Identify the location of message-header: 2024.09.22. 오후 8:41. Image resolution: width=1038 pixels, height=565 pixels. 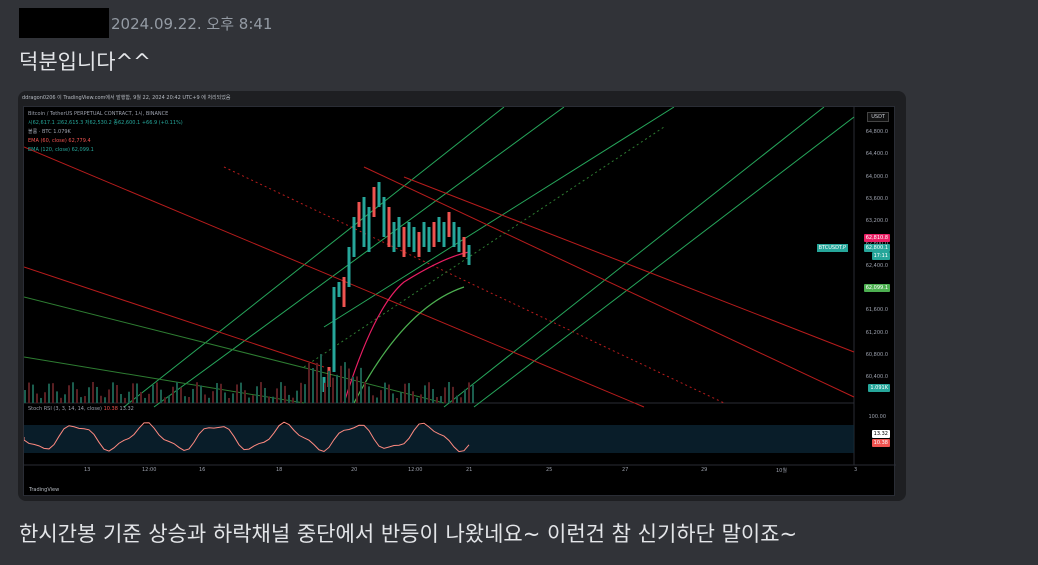
(145, 23).